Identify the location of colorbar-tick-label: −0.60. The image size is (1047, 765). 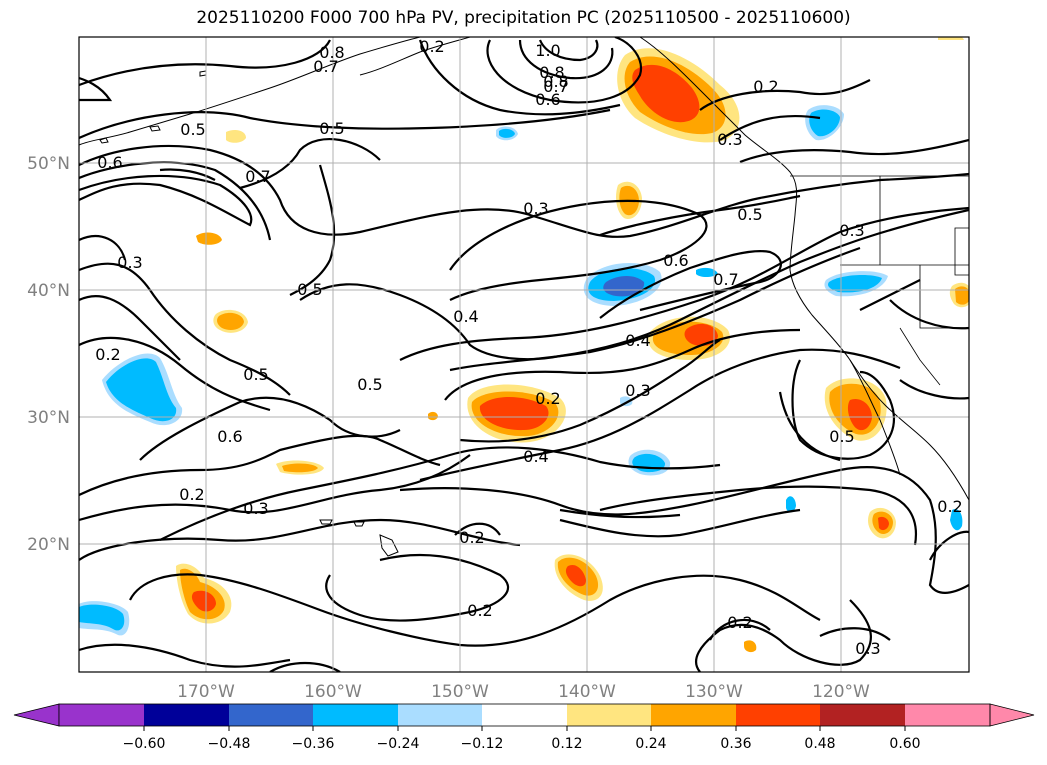
(144, 744).